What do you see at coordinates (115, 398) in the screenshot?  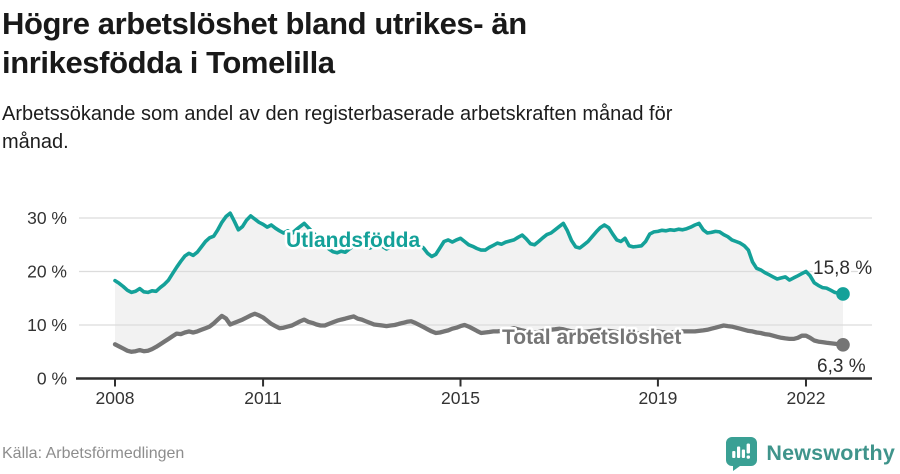 I see `x-tick-label-2008: 2008` at bounding box center [115, 398].